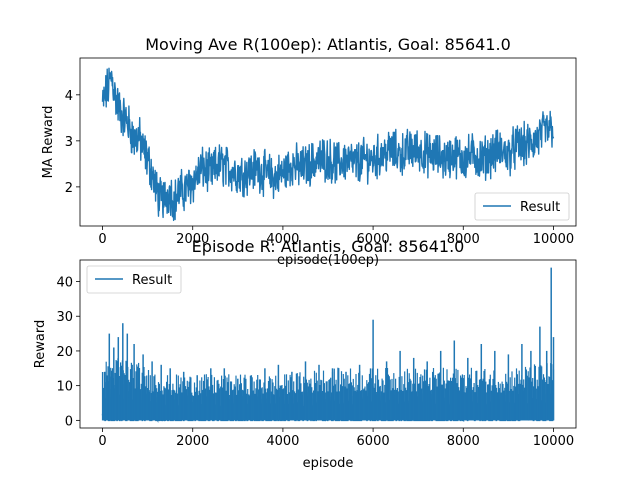 The image size is (640, 480). What do you see at coordinates (463, 441) in the screenshot?
I see `episode-reward-x-tick-label: 8000` at bounding box center [463, 441].